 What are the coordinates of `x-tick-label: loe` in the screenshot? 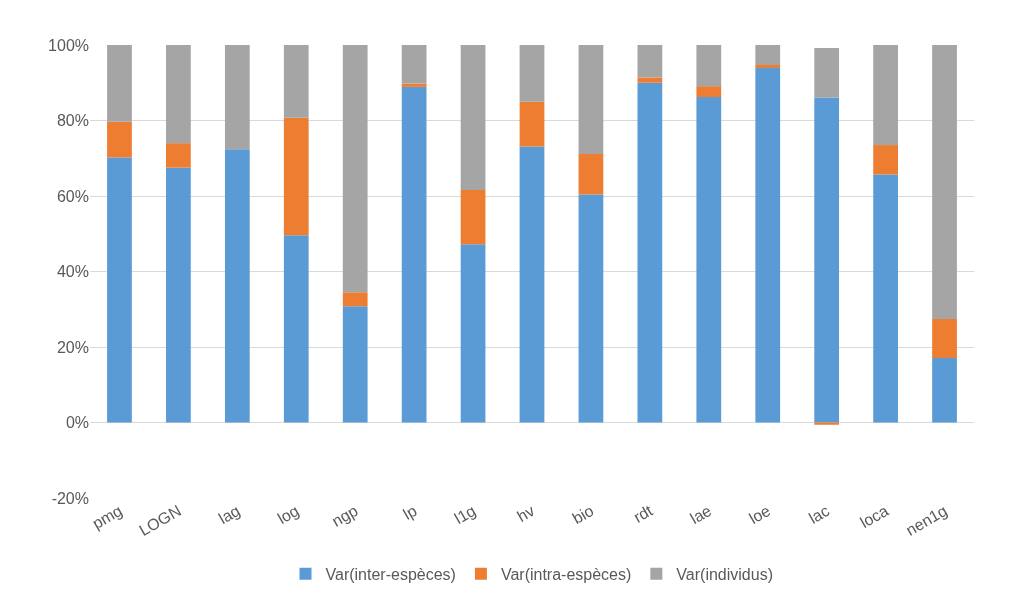 It's located at (760, 514).